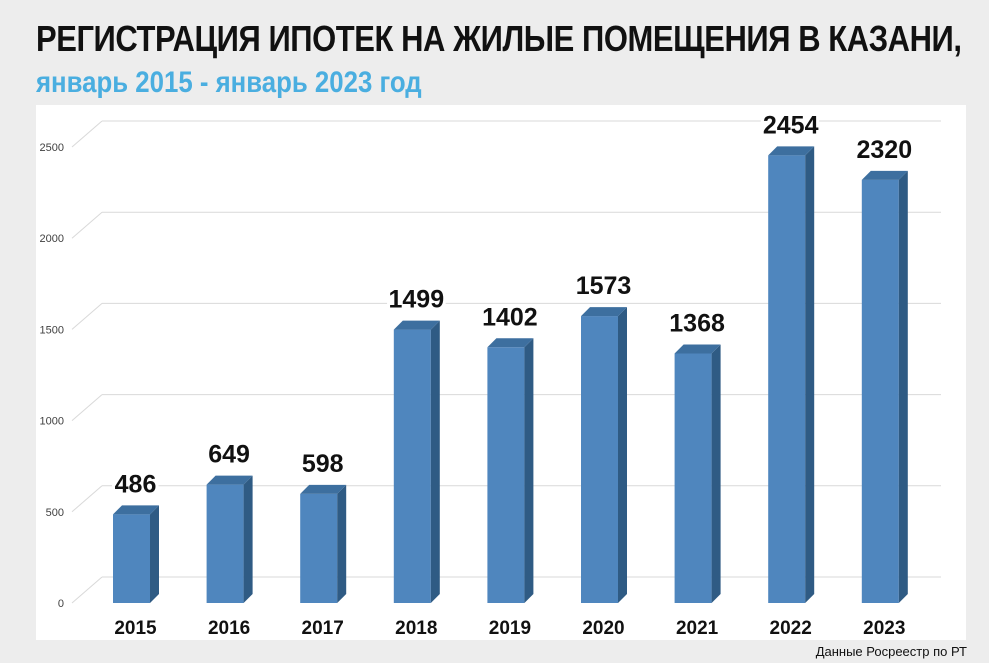  Describe the element at coordinates (510, 317) in the screenshot. I see `data-label: 1402` at that location.